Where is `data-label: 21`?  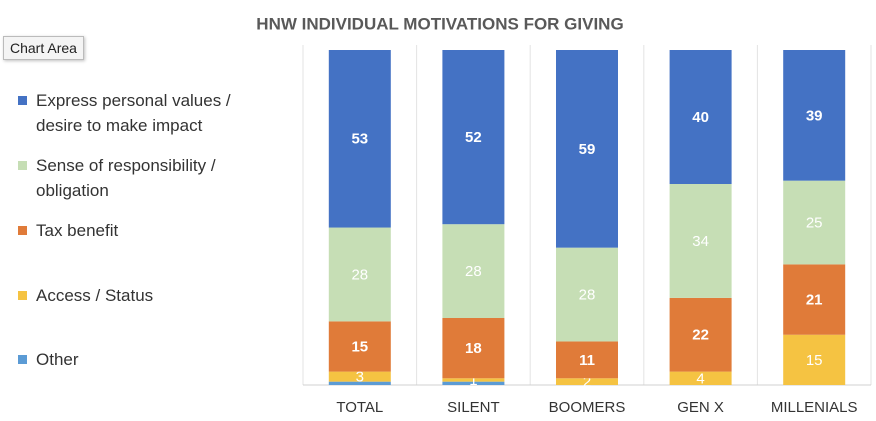
data-label: 21 is located at coordinates (814, 300).